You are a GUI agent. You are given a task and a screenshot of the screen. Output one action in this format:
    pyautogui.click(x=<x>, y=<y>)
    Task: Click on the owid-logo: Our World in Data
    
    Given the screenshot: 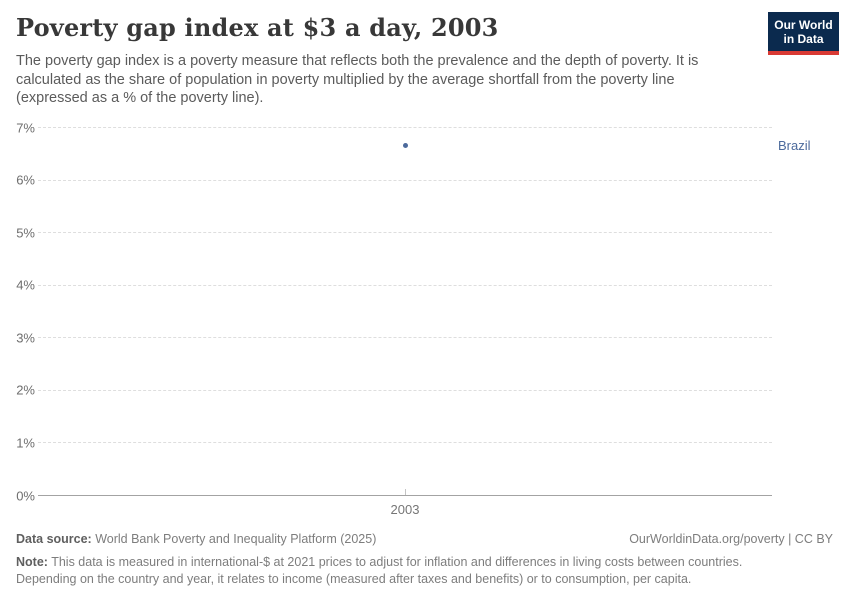 What is the action you would take?
    pyautogui.click(x=803, y=33)
    